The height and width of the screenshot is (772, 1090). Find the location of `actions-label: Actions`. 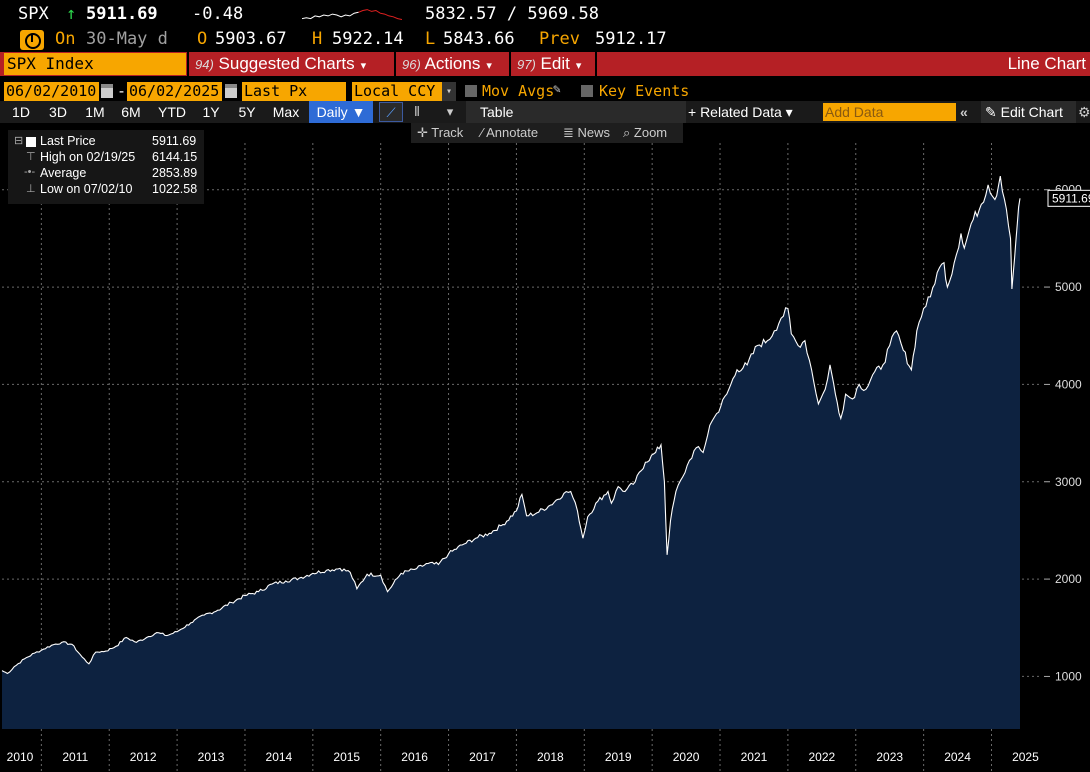

actions-label: Actions is located at coordinates (452, 63).